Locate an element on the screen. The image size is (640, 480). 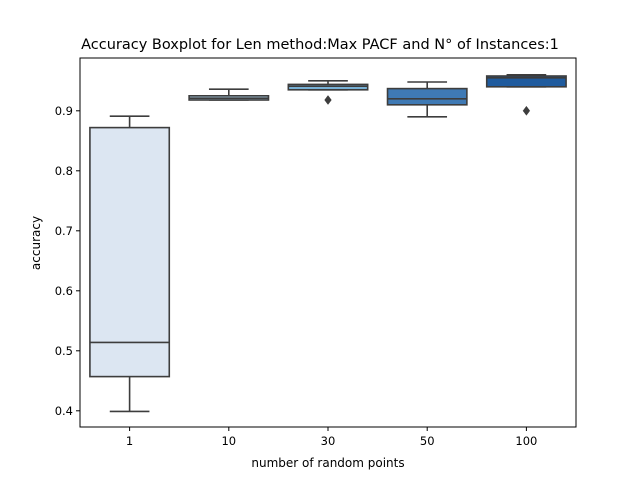
x-tick-label: 100 is located at coordinates (526, 441).